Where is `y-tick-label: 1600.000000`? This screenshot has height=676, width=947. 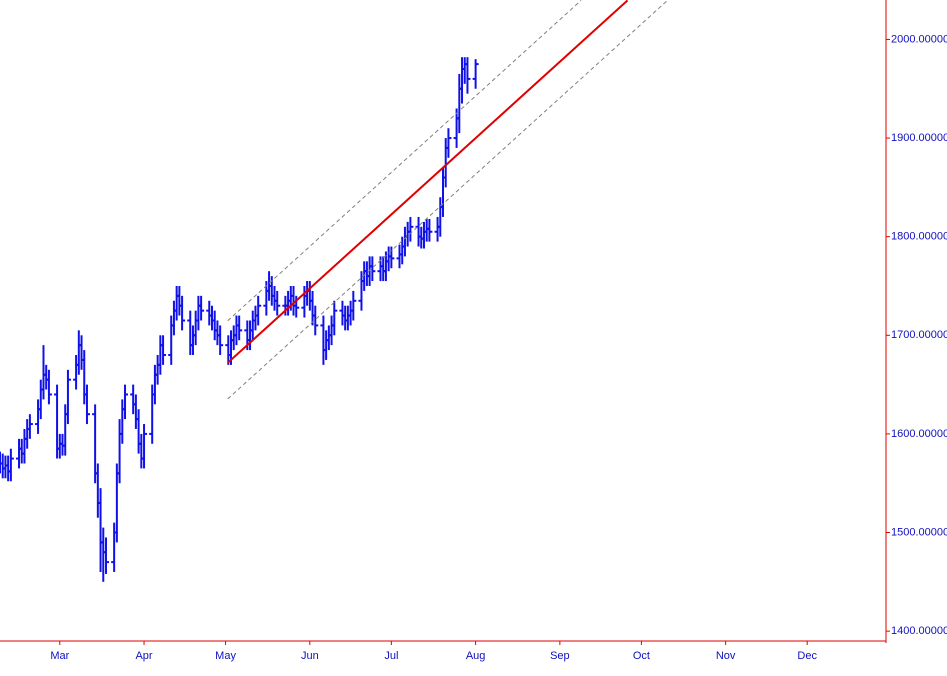 y-tick-label: 1600.000000 is located at coordinates (919, 434).